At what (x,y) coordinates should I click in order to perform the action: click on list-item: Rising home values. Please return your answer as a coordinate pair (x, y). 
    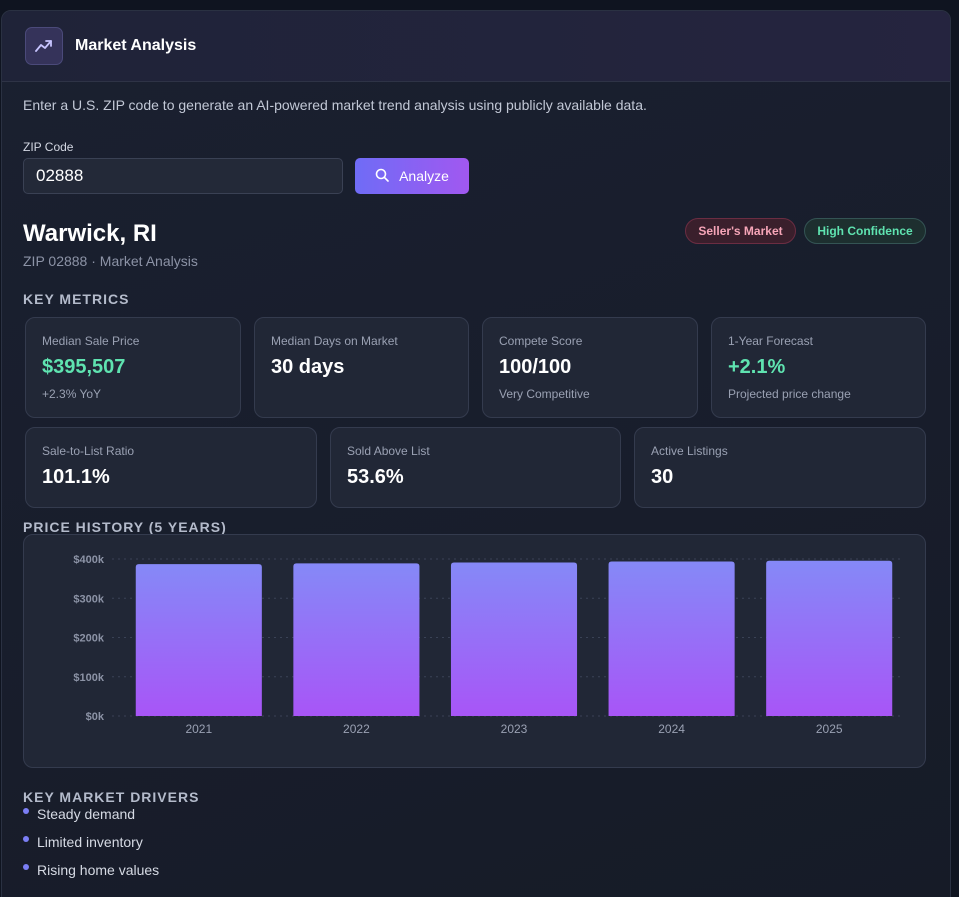
    Looking at the image, I should click on (91, 876).